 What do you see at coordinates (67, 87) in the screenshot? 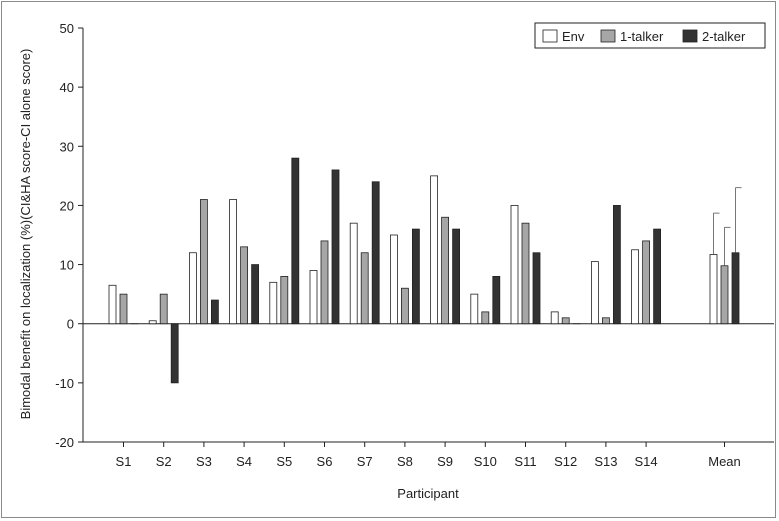
I see `y-tick-label: 40` at bounding box center [67, 87].